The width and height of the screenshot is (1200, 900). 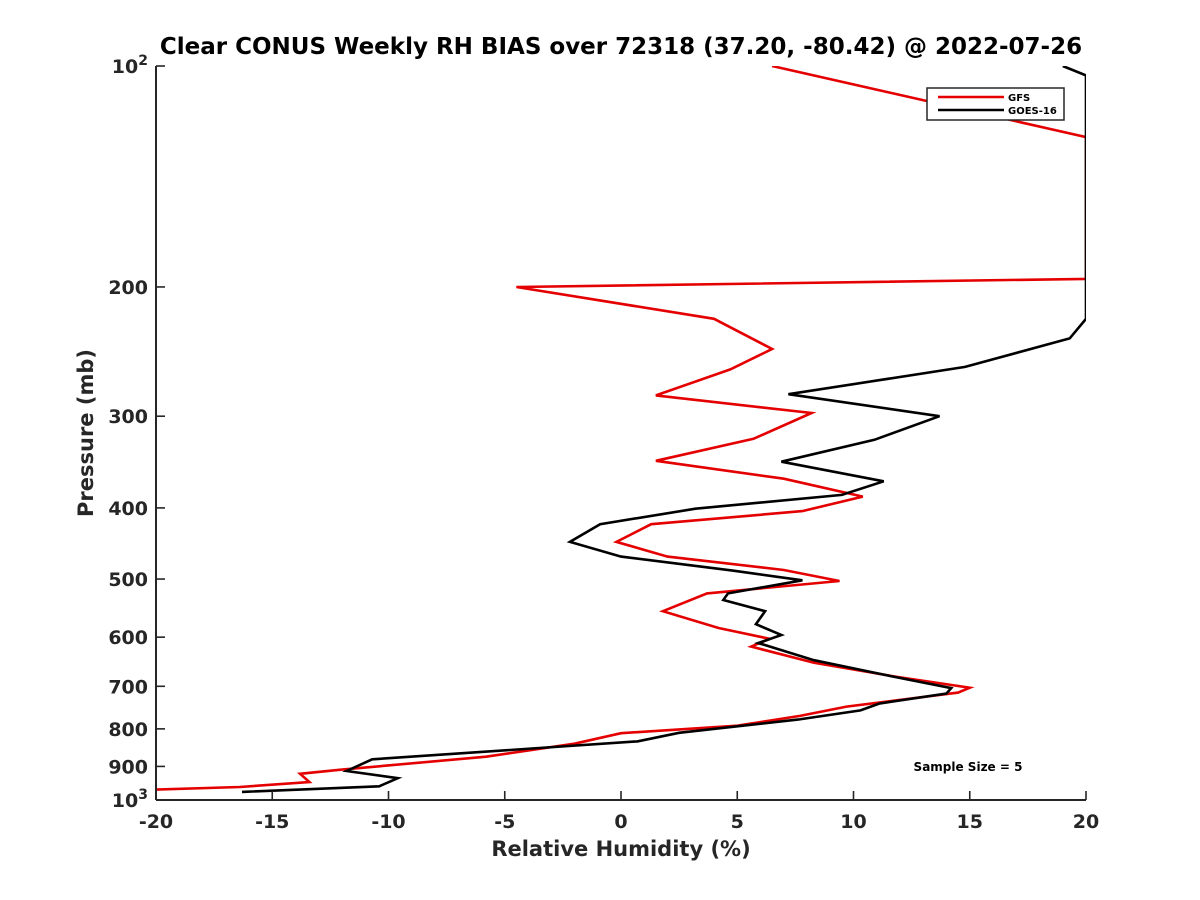 What do you see at coordinates (136, 432) in the screenshot?
I see `y-ticks: 10² 200 300 400 500 600 700 800 900 10³` at bounding box center [136, 432].